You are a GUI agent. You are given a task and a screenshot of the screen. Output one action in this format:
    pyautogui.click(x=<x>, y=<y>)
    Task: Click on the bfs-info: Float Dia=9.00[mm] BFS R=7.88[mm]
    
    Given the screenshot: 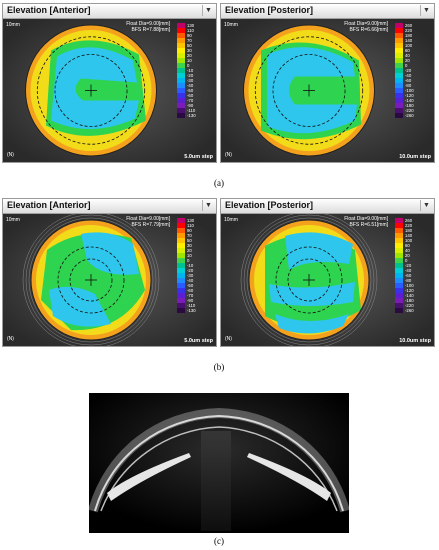 What is the action you would take?
    pyautogui.click(x=148, y=27)
    